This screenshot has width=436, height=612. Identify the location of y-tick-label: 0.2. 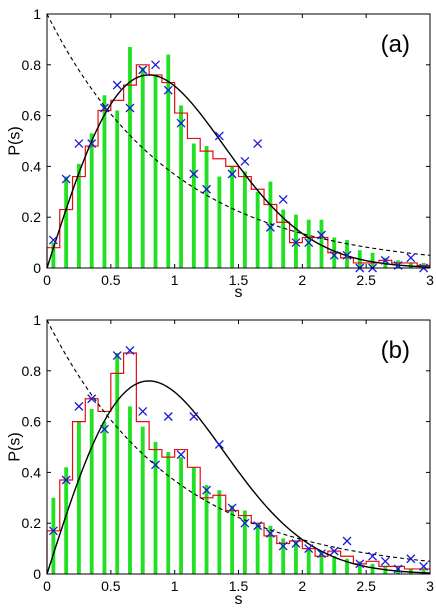
(32, 523).